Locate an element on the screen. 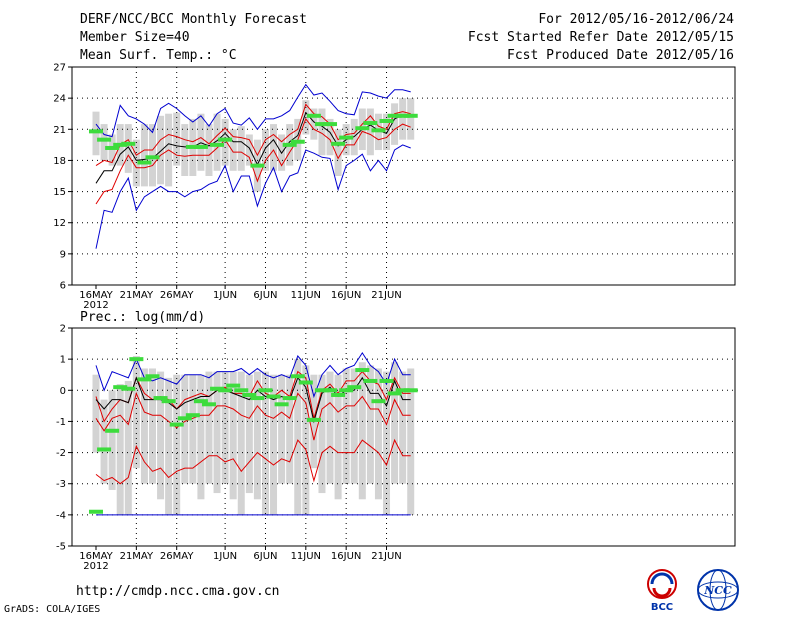 Image resolution: width=800 pixels, height=618 pixels. grads-credit: GrADS: COLA/IGES is located at coordinates (52, 609).